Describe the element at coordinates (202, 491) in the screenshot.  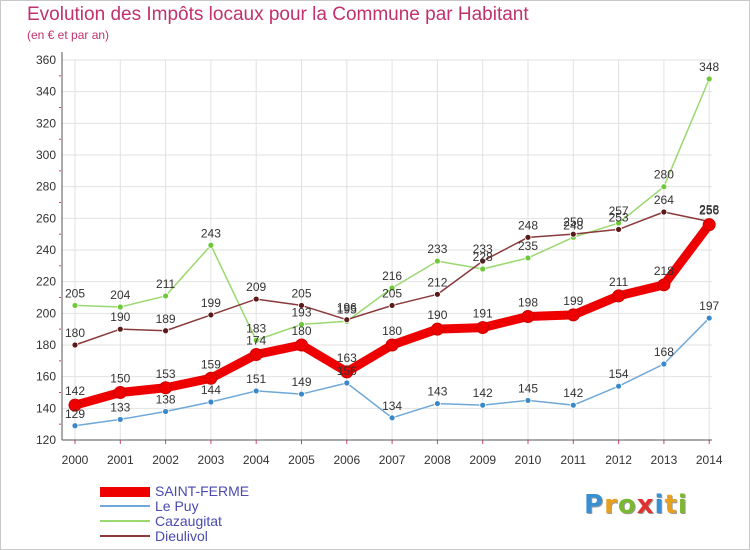
I see `legend-label-saint-ferme: SAINT-FERME` at that location.